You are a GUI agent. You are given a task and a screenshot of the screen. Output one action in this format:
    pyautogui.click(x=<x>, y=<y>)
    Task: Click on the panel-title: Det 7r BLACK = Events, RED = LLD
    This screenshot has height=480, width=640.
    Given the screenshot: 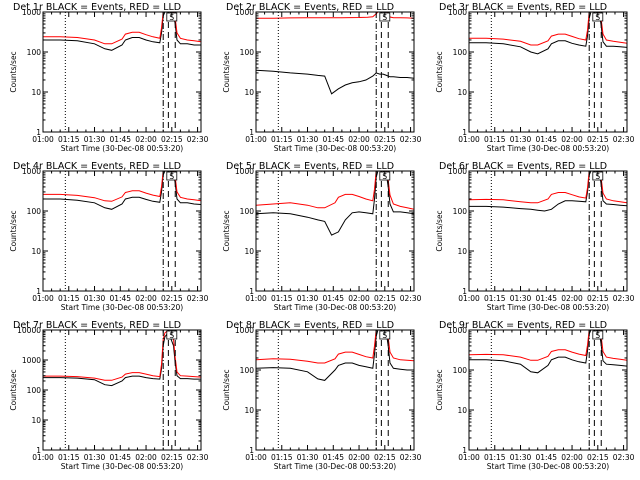 What is the action you would take?
    pyautogui.click(x=97, y=325)
    